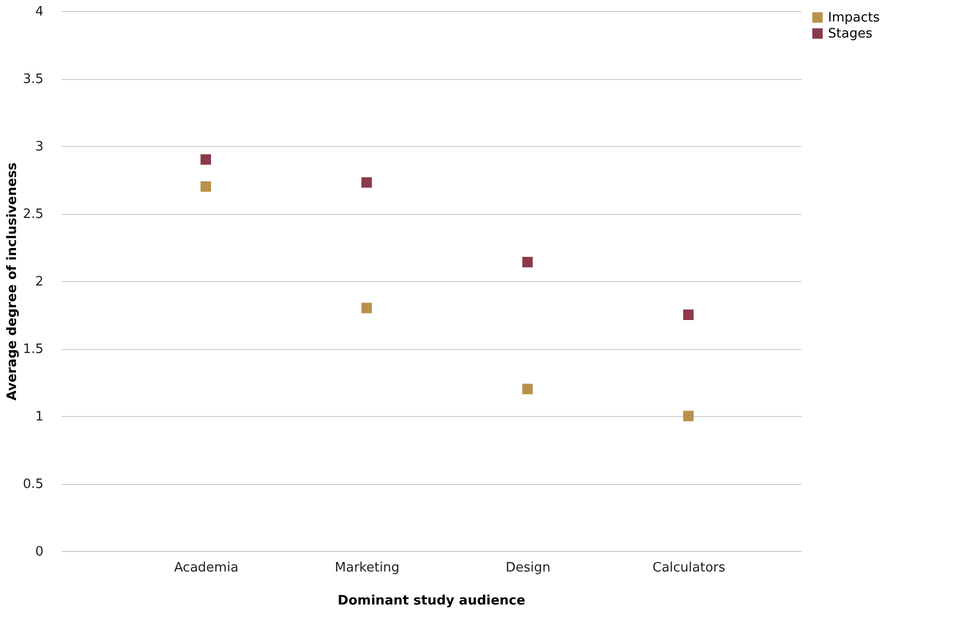 This screenshot has width=971, height=642. I want to click on y-tick-label: 3.5, so click(33, 79).